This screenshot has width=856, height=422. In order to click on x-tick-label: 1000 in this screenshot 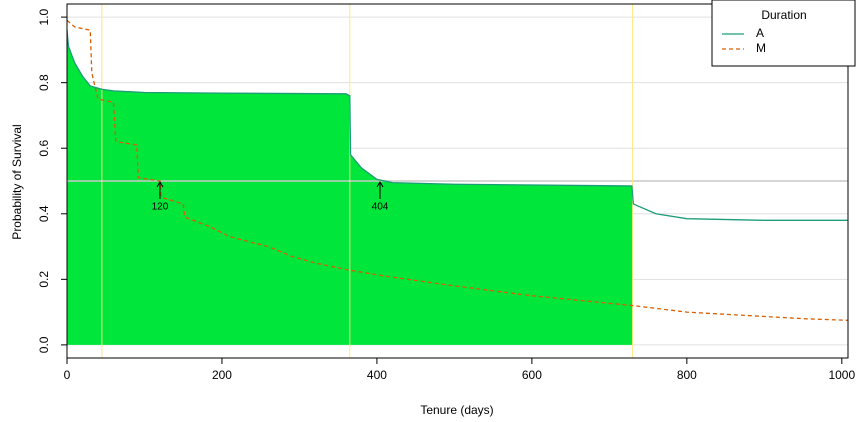, I will do `click(841, 375)`.